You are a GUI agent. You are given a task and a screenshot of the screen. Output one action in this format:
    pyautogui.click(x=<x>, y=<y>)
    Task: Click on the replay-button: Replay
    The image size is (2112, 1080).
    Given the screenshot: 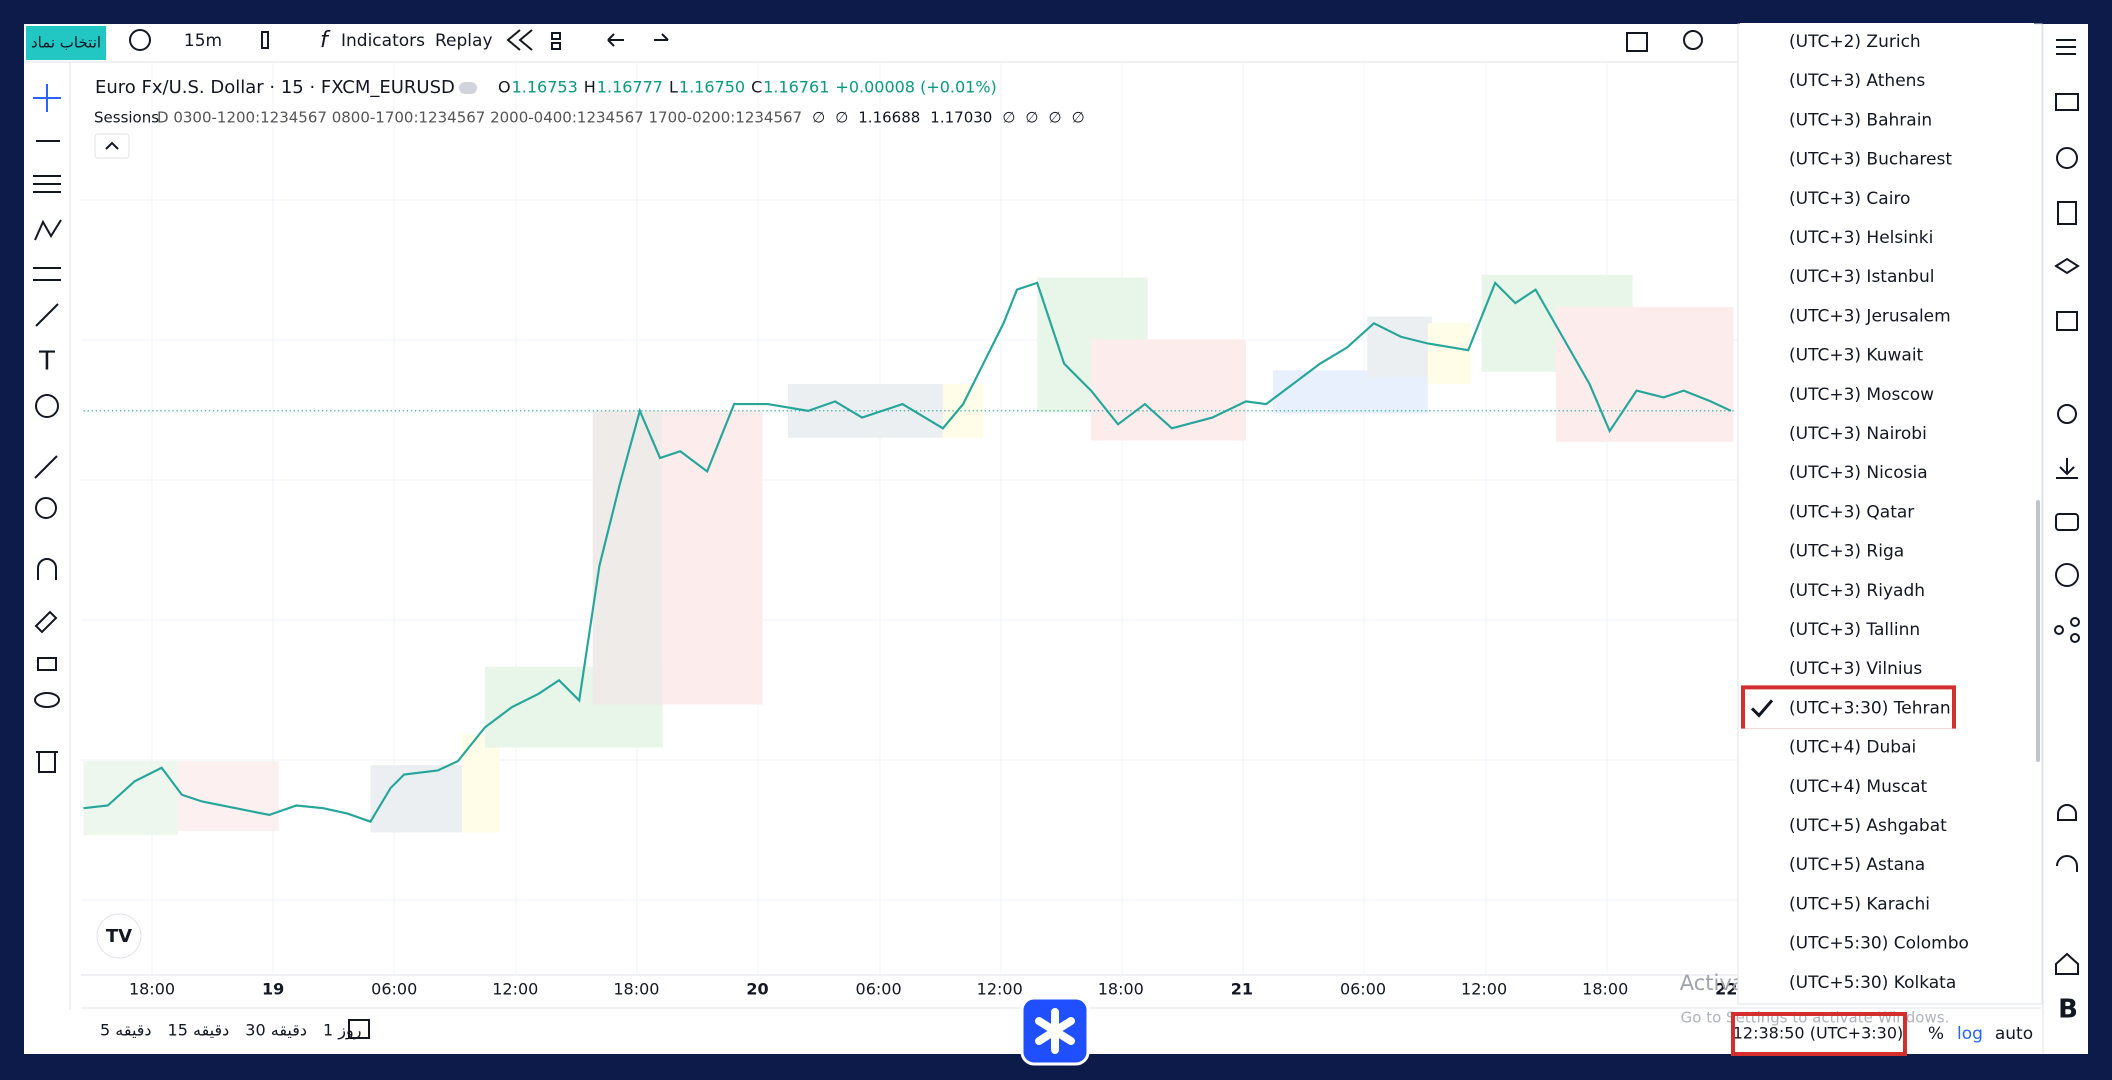 What is the action you would take?
    pyautogui.click(x=464, y=41)
    